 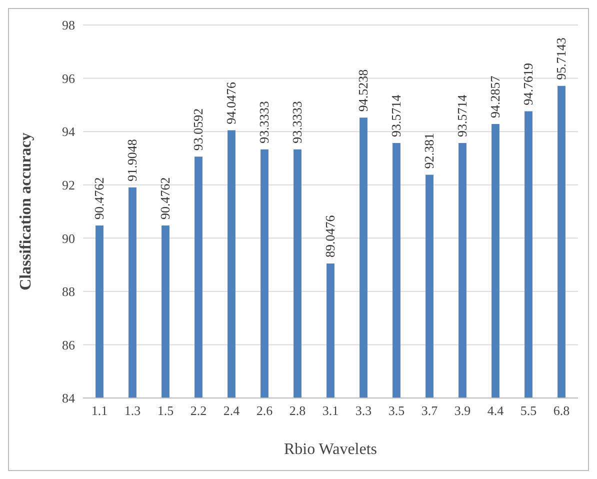 I want to click on x-tick-label: 4.4, so click(x=495, y=410).